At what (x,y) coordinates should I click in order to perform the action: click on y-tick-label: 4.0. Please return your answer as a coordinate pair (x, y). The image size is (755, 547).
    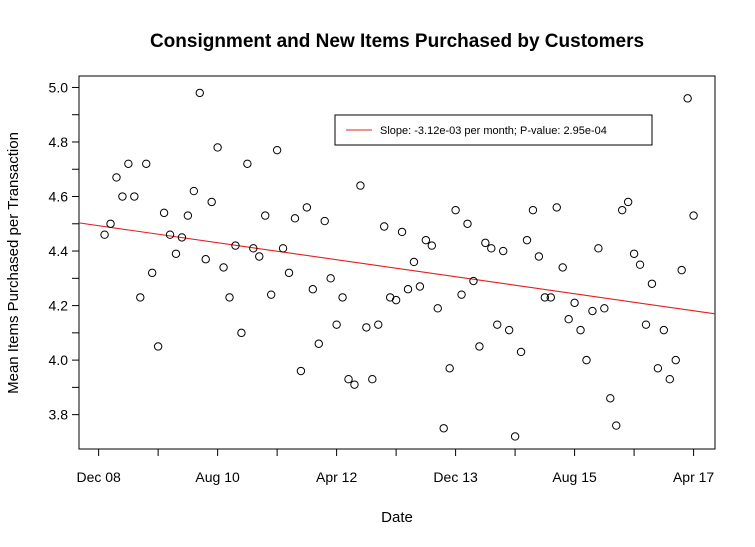
    Looking at the image, I should click on (59, 360).